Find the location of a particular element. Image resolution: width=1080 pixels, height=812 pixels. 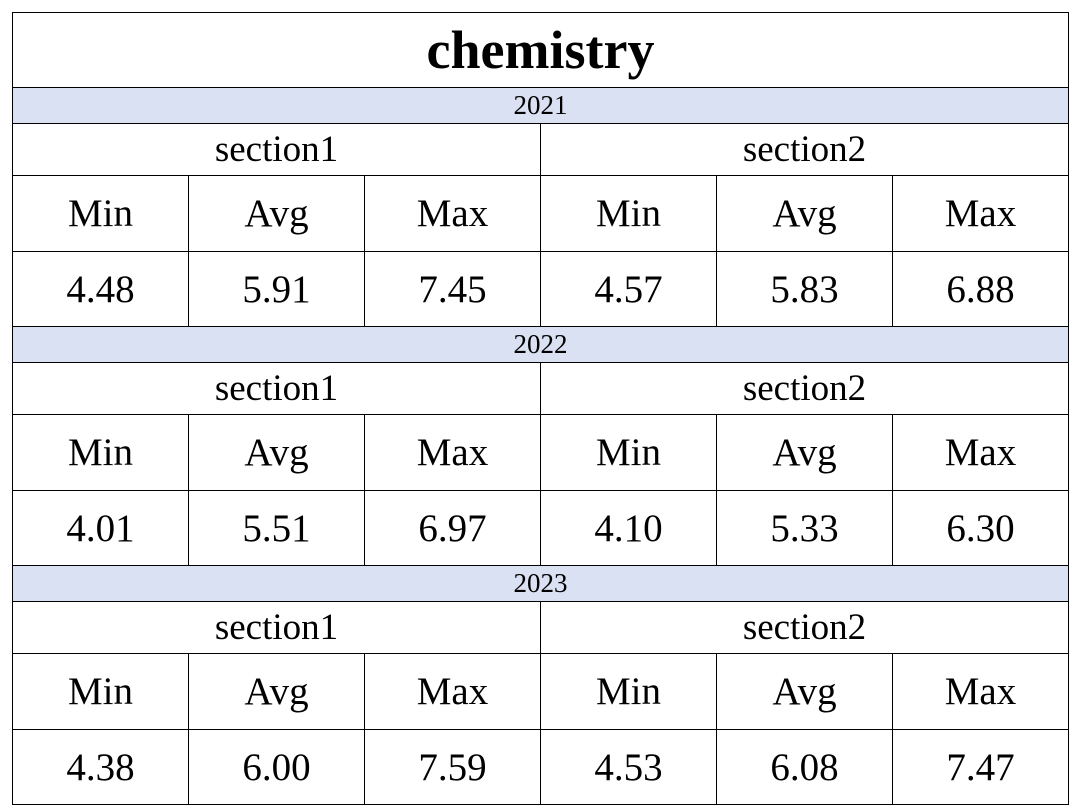

value-cell: 6.00 is located at coordinates (276, 767).